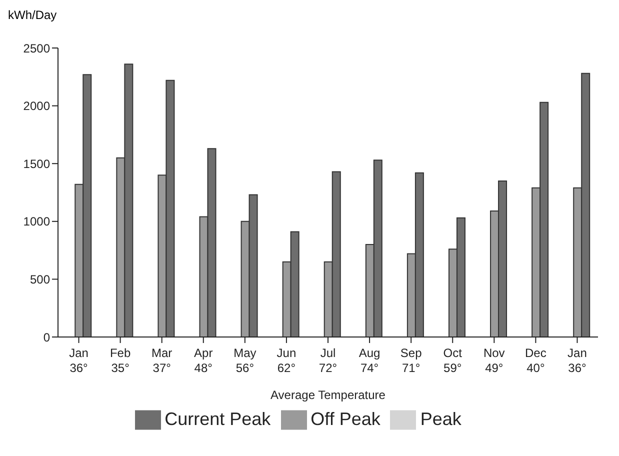  I want to click on x-tick-label: Dec 40°, so click(535, 360).